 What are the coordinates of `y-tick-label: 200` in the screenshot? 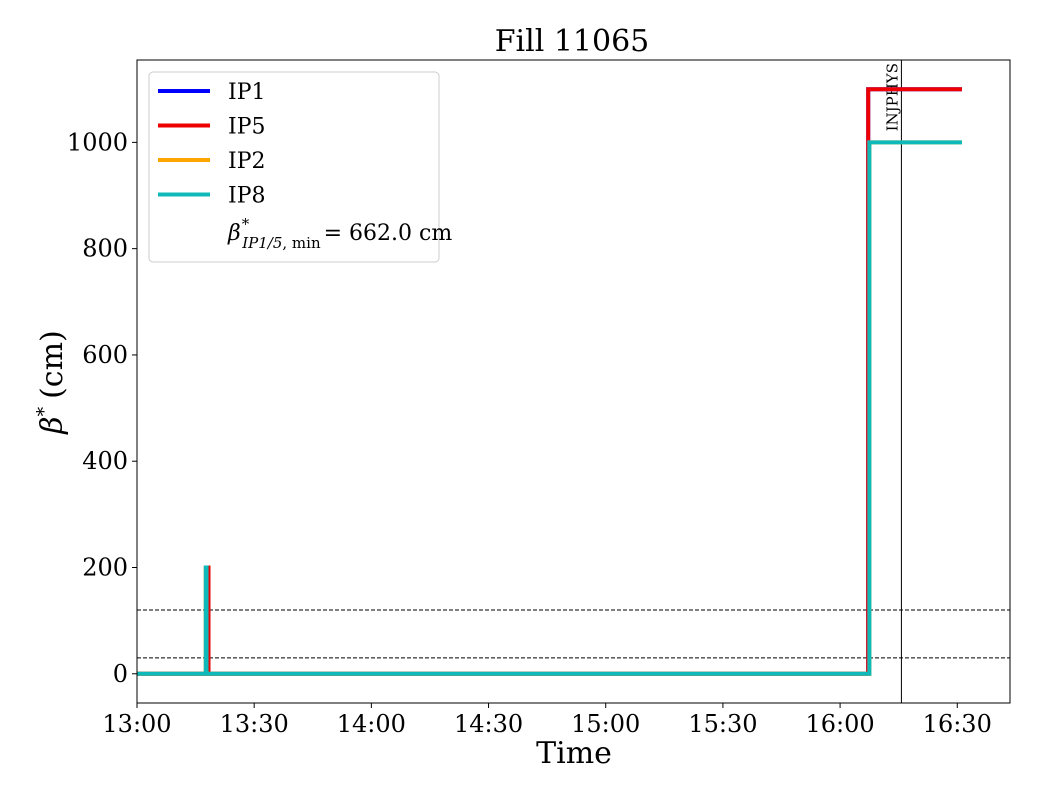 It's located at (105, 567).